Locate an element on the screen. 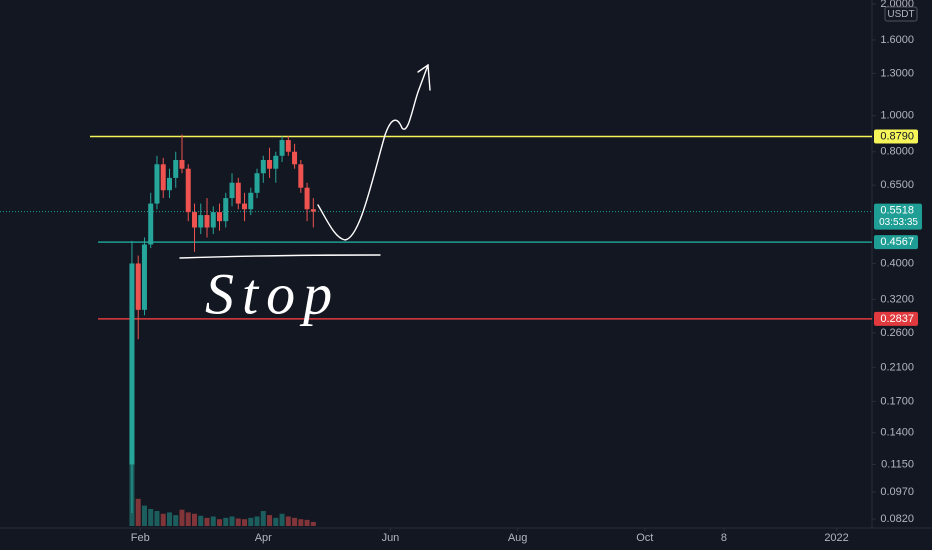 The width and height of the screenshot is (932, 550). last-price-tag is located at coordinates (898, 216).